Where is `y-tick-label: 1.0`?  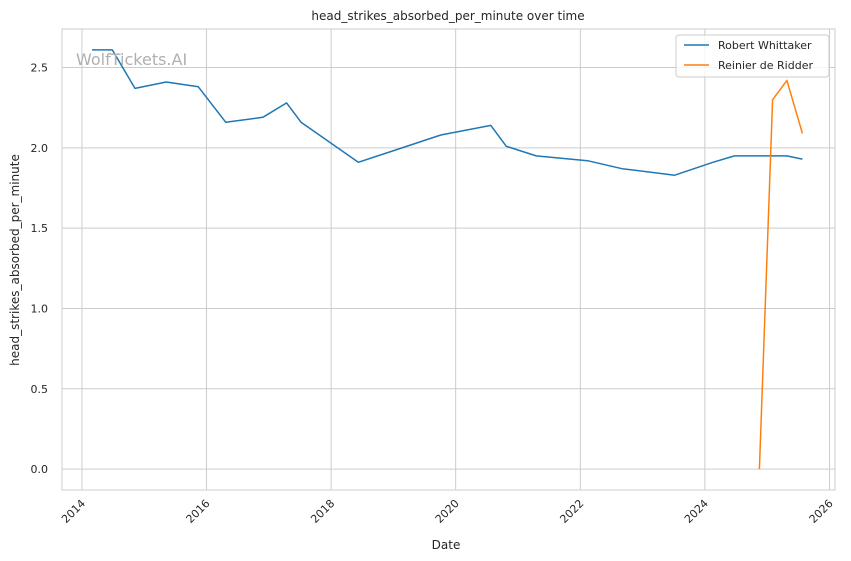 y-tick-label: 1.0 is located at coordinates (40, 308).